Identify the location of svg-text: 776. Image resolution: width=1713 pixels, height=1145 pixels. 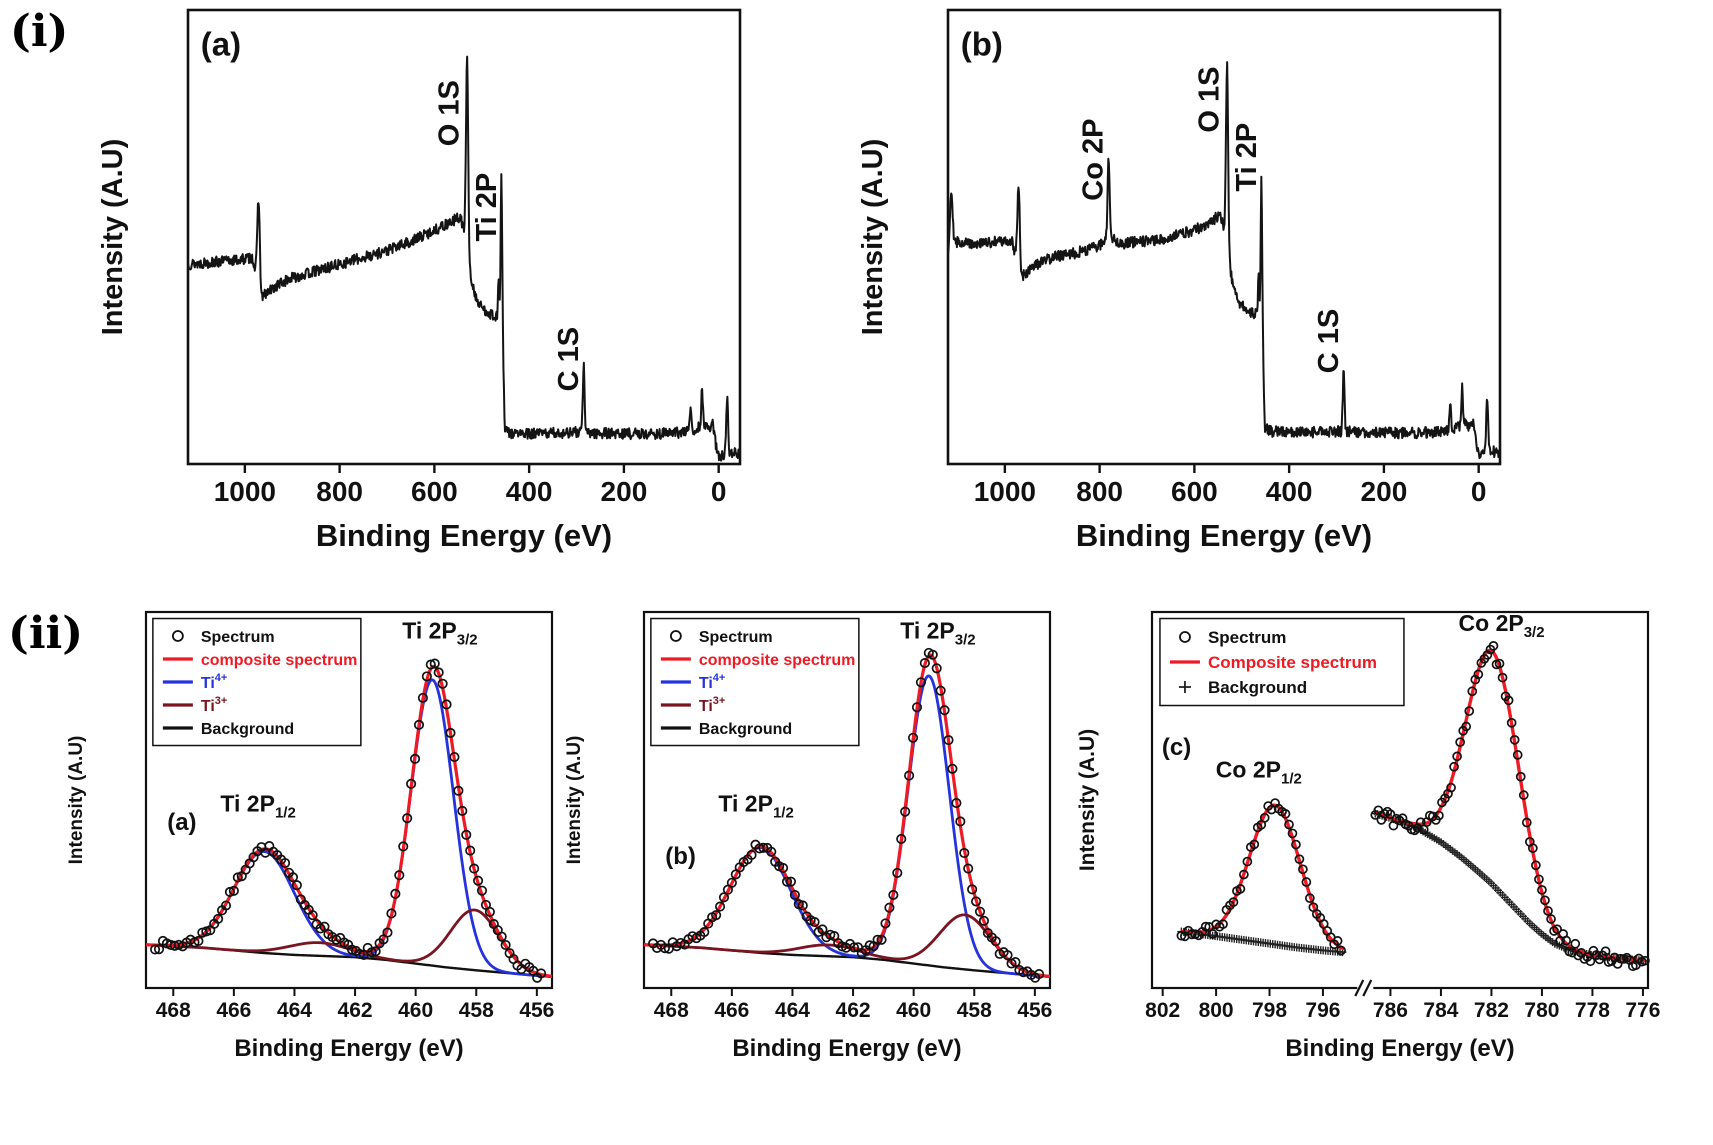
(1642, 1010).